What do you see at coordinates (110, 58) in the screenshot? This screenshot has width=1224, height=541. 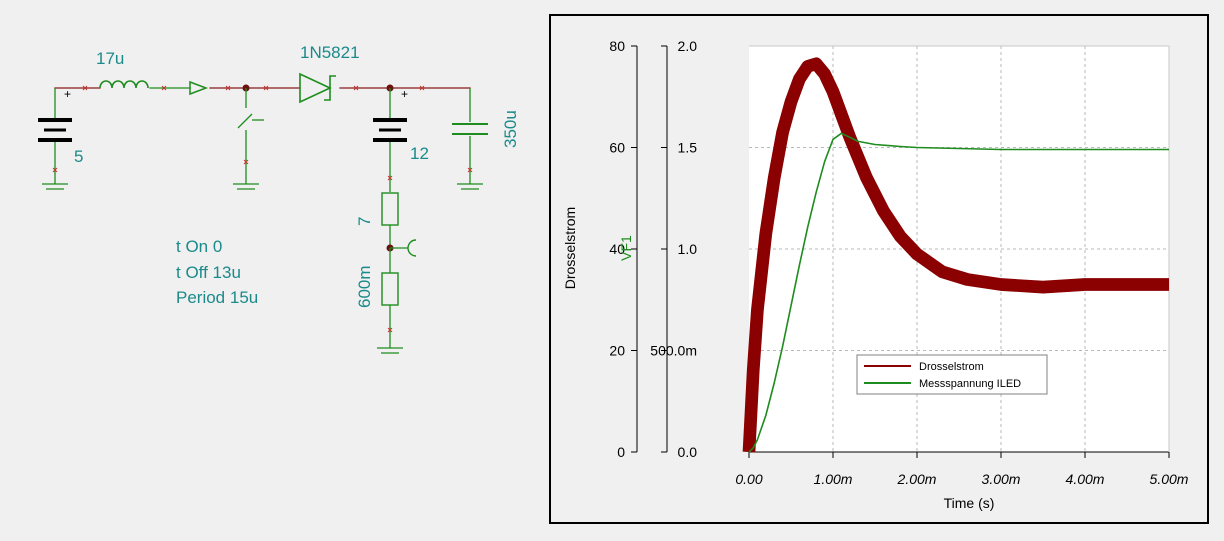 I see `inductor-label: 17u` at bounding box center [110, 58].